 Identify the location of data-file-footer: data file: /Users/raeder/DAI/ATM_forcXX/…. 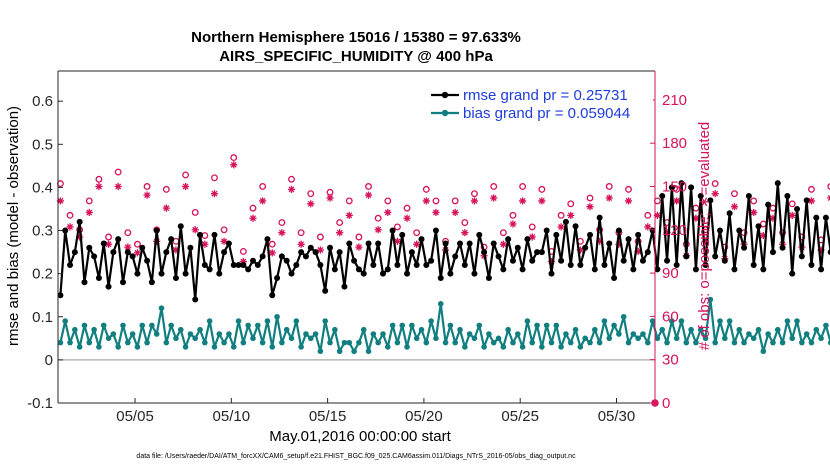
(356, 456).